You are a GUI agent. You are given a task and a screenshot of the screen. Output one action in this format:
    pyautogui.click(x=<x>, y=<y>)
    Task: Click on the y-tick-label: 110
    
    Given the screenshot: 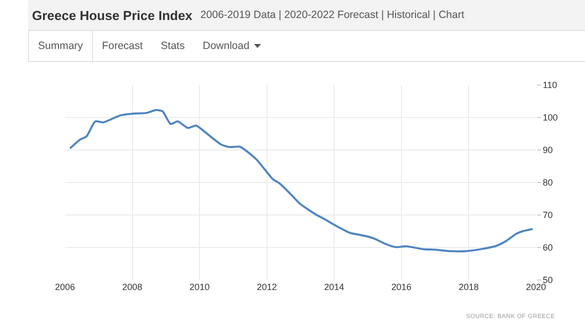 What is the action you would take?
    pyautogui.click(x=550, y=85)
    